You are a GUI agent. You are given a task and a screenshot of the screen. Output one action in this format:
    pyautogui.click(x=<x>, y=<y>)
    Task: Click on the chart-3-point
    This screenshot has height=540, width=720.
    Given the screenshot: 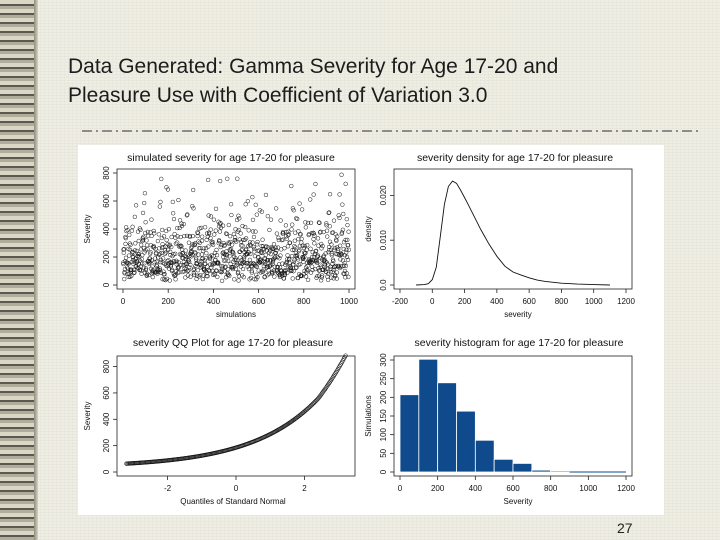 What is the action you would take?
    pyautogui.click(x=336, y=372)
    